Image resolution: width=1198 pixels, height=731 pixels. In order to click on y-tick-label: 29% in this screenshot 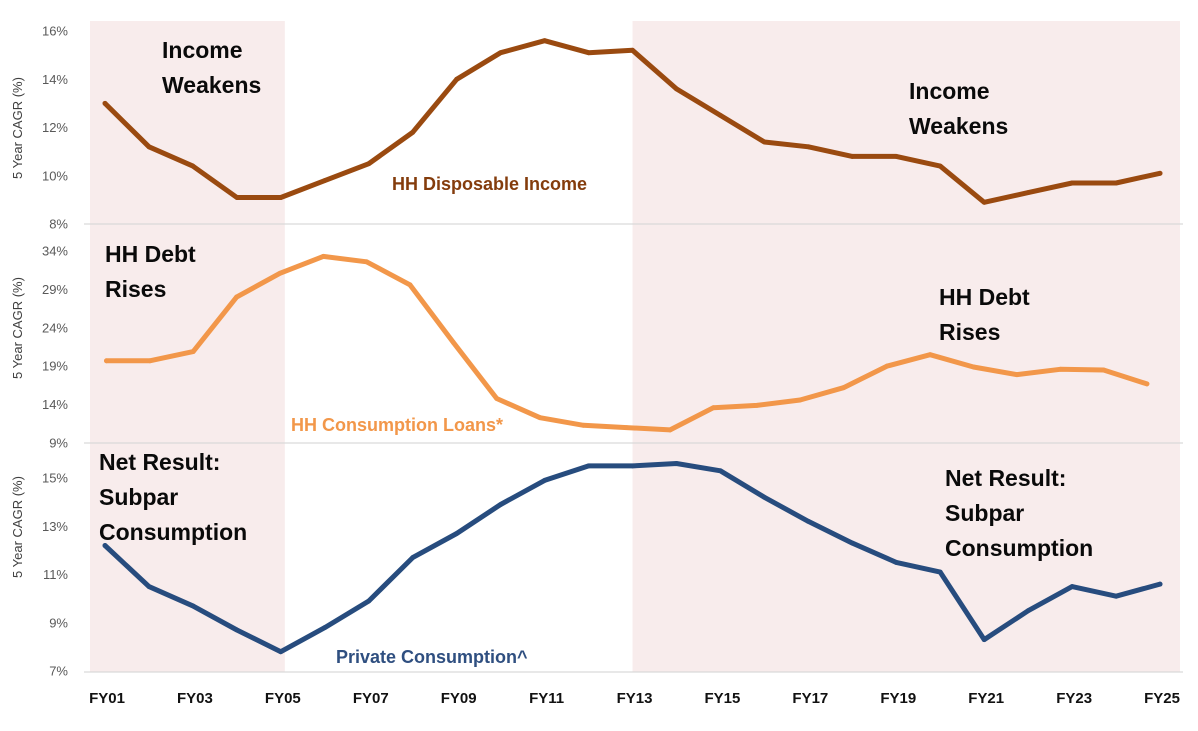, I will do `click(55, 289)`.